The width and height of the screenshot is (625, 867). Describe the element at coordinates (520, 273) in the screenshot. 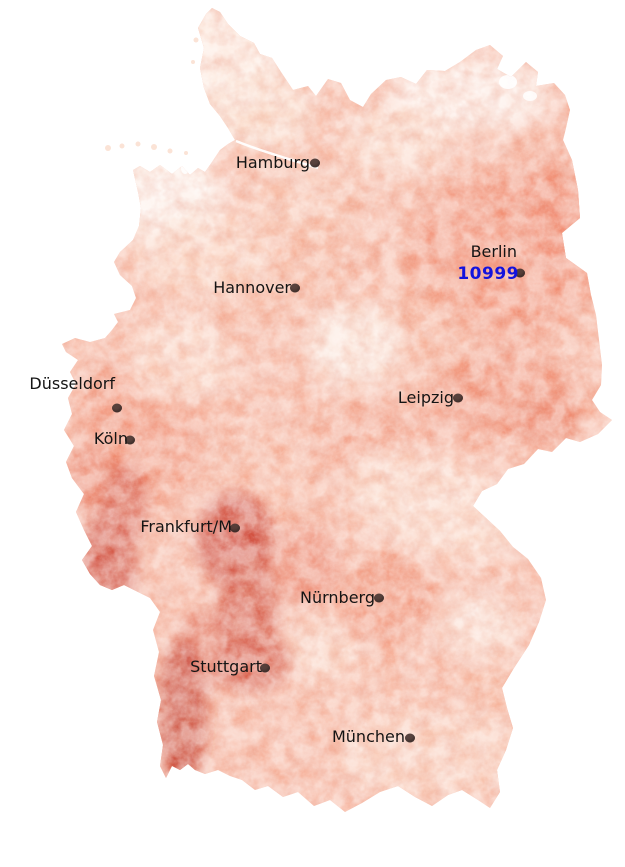

I see `city-dot-berlin` at that location.